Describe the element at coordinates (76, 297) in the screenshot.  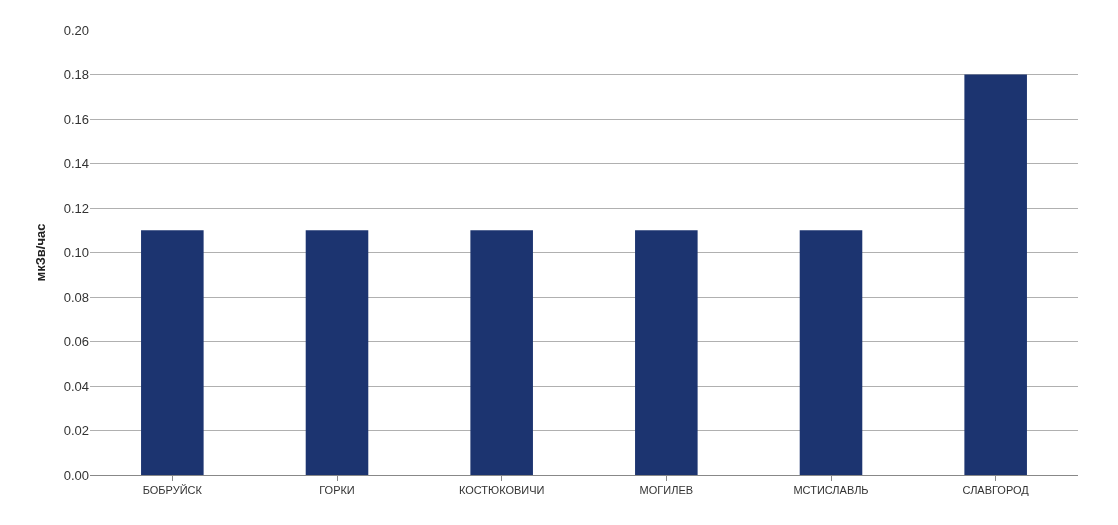
I see `y-tick-label: 0.08` at that location.